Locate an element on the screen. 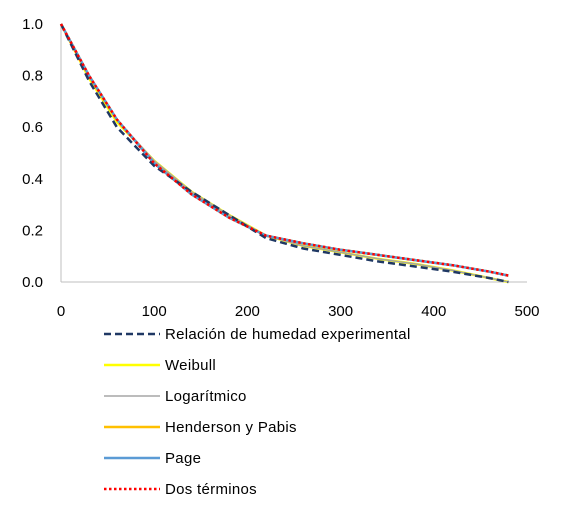 The height and width of the screenshot is (506, 561). legend-label: Weibull is located at coordinates (190, 365).